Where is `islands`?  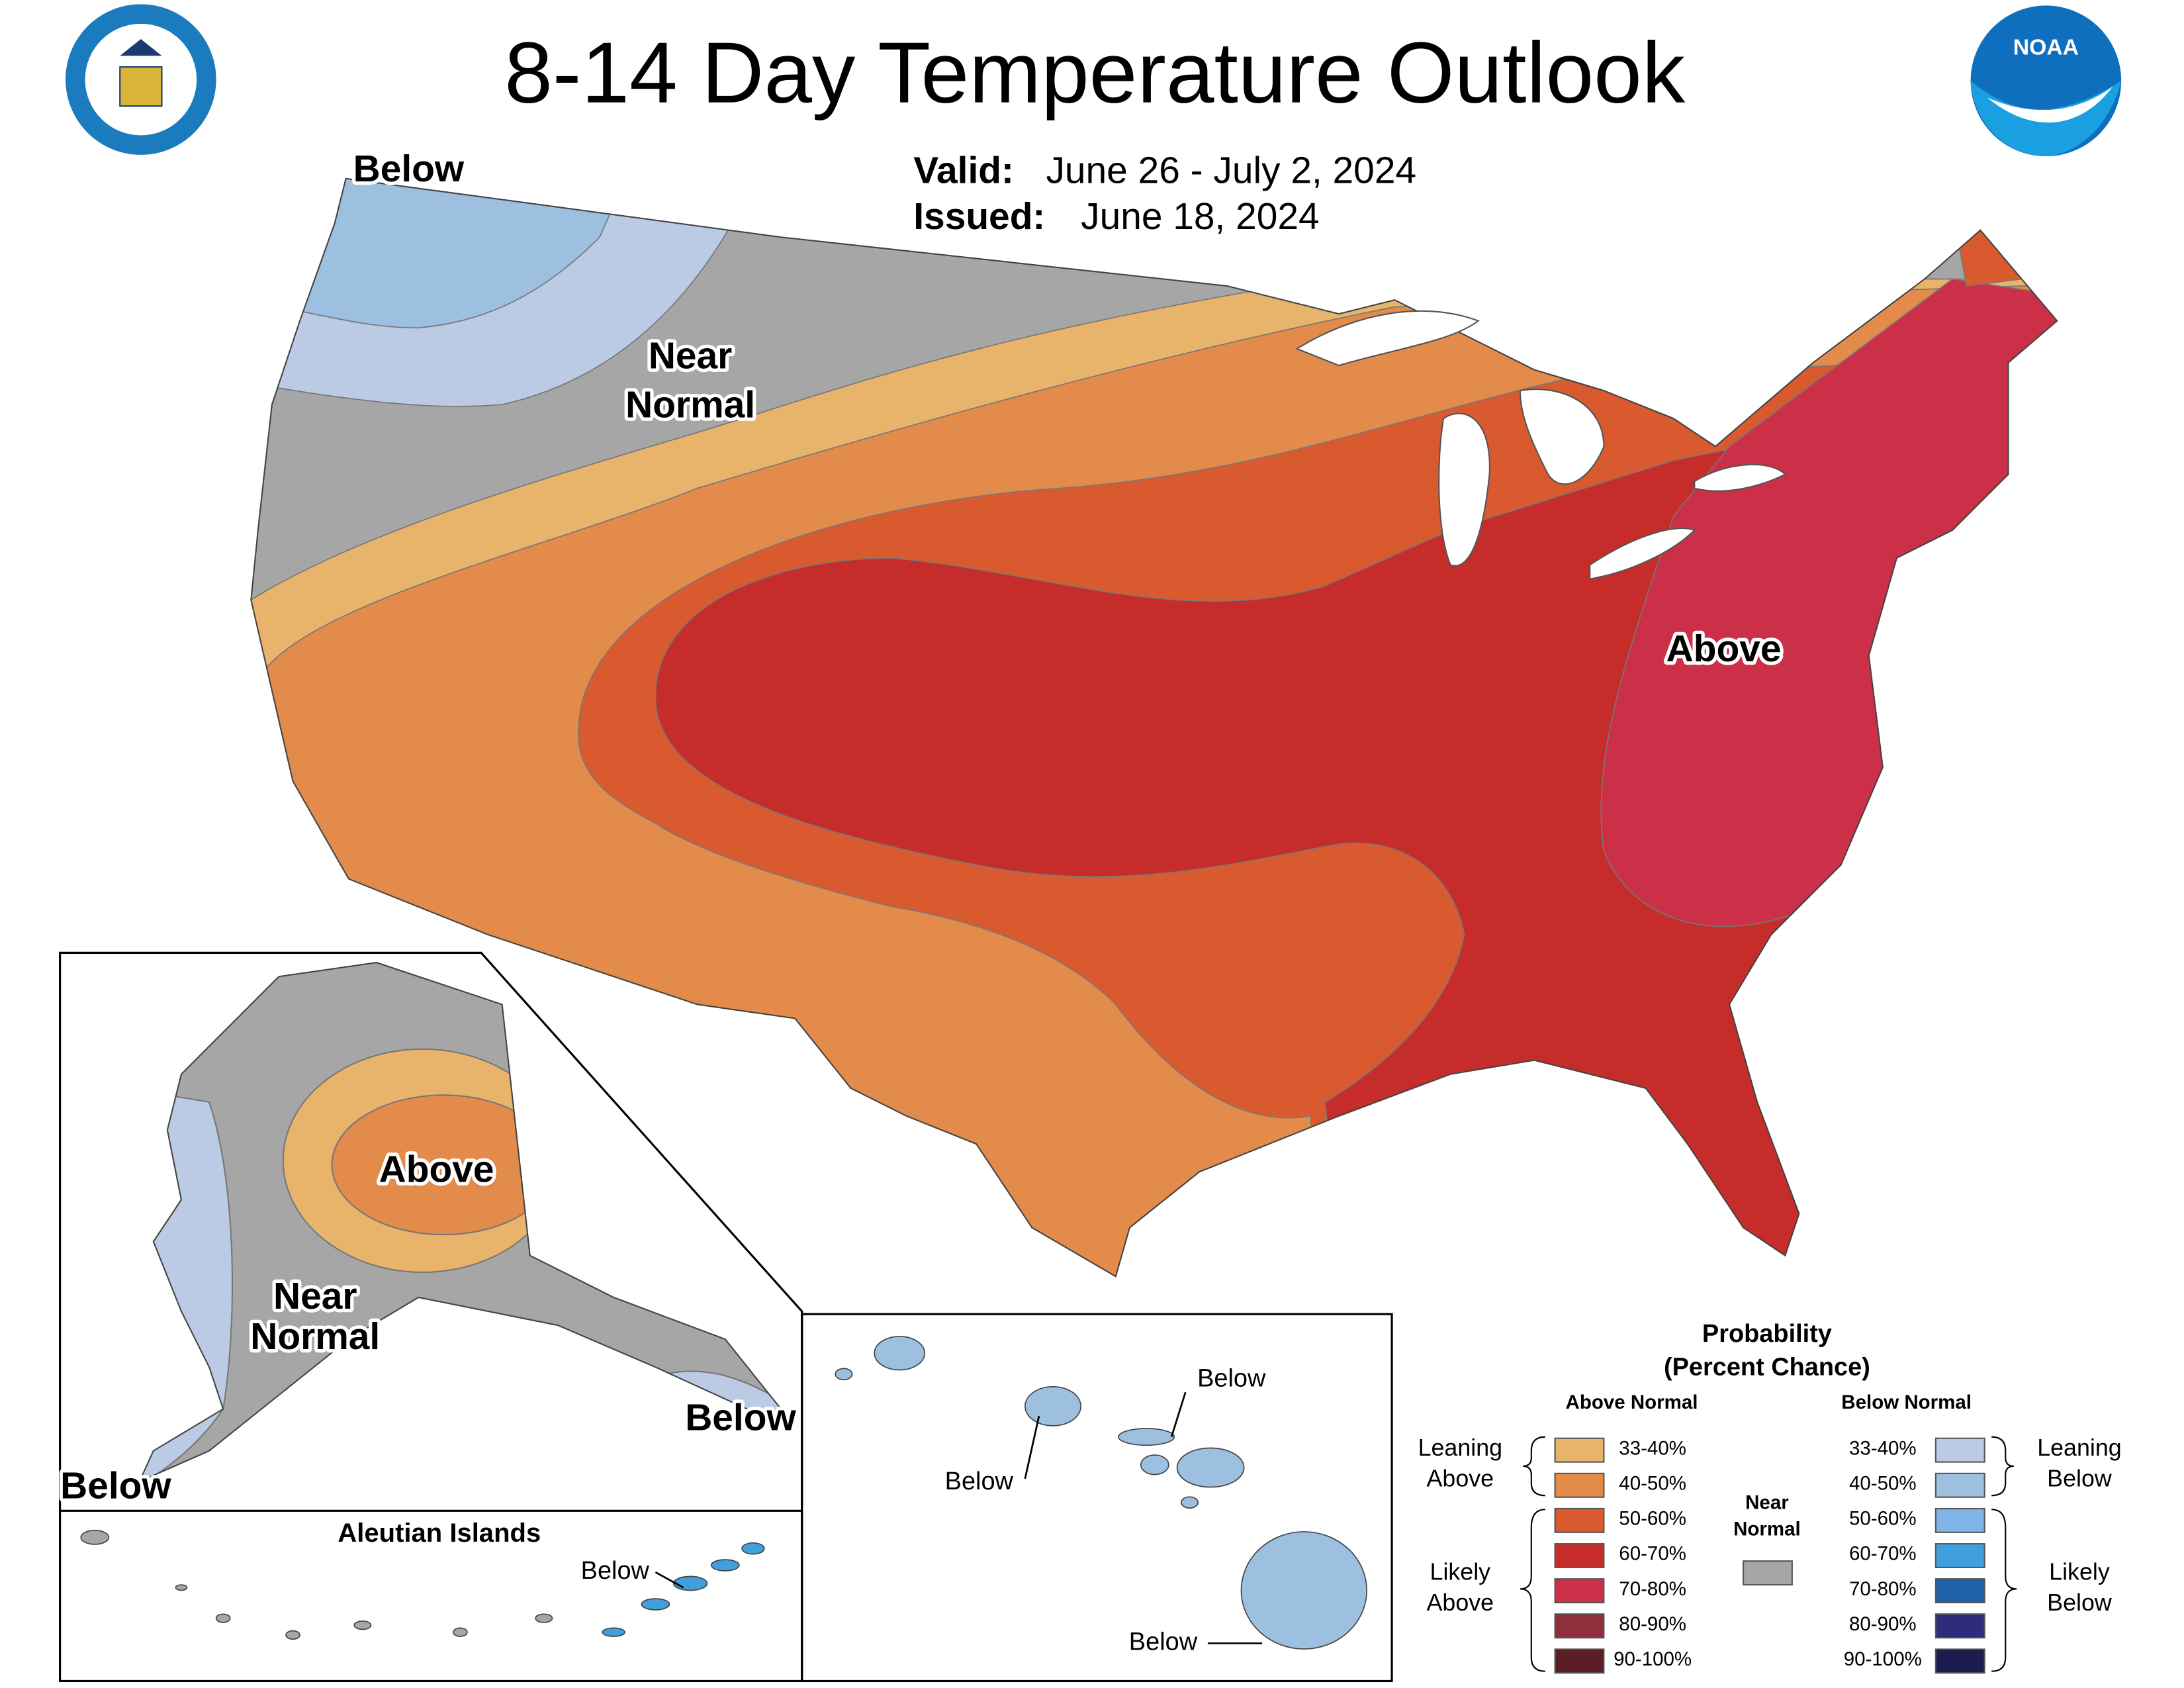
islands is located at coordinates (724, 1493).